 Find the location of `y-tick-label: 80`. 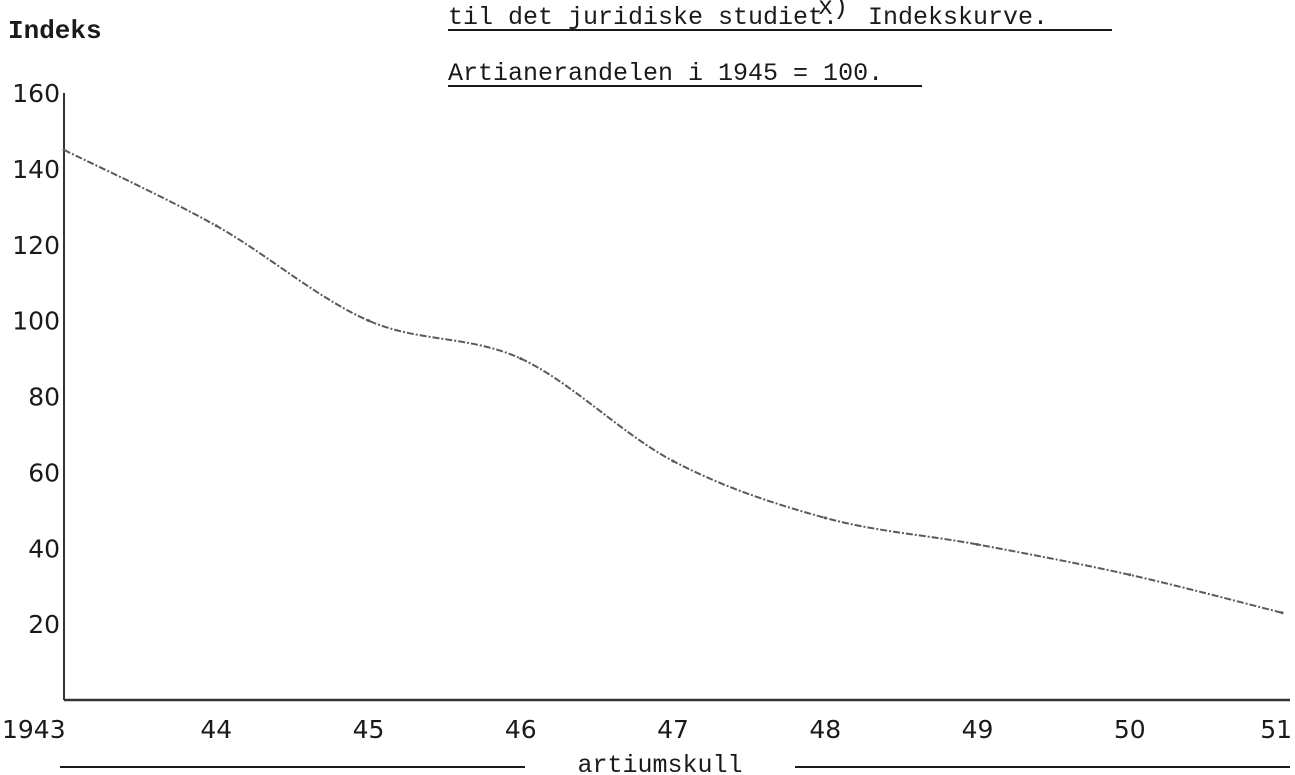

y-tick-label: 80 is located at coordinates (44, 397).